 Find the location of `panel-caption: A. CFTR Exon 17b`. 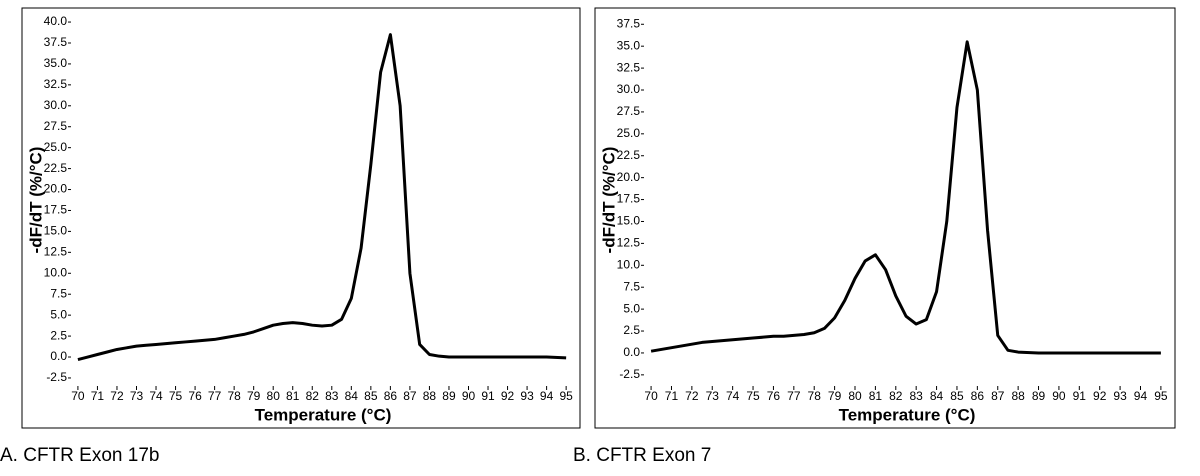

panel-caption: A. CFTR Exon 17b is located at coordinates (79, 455).